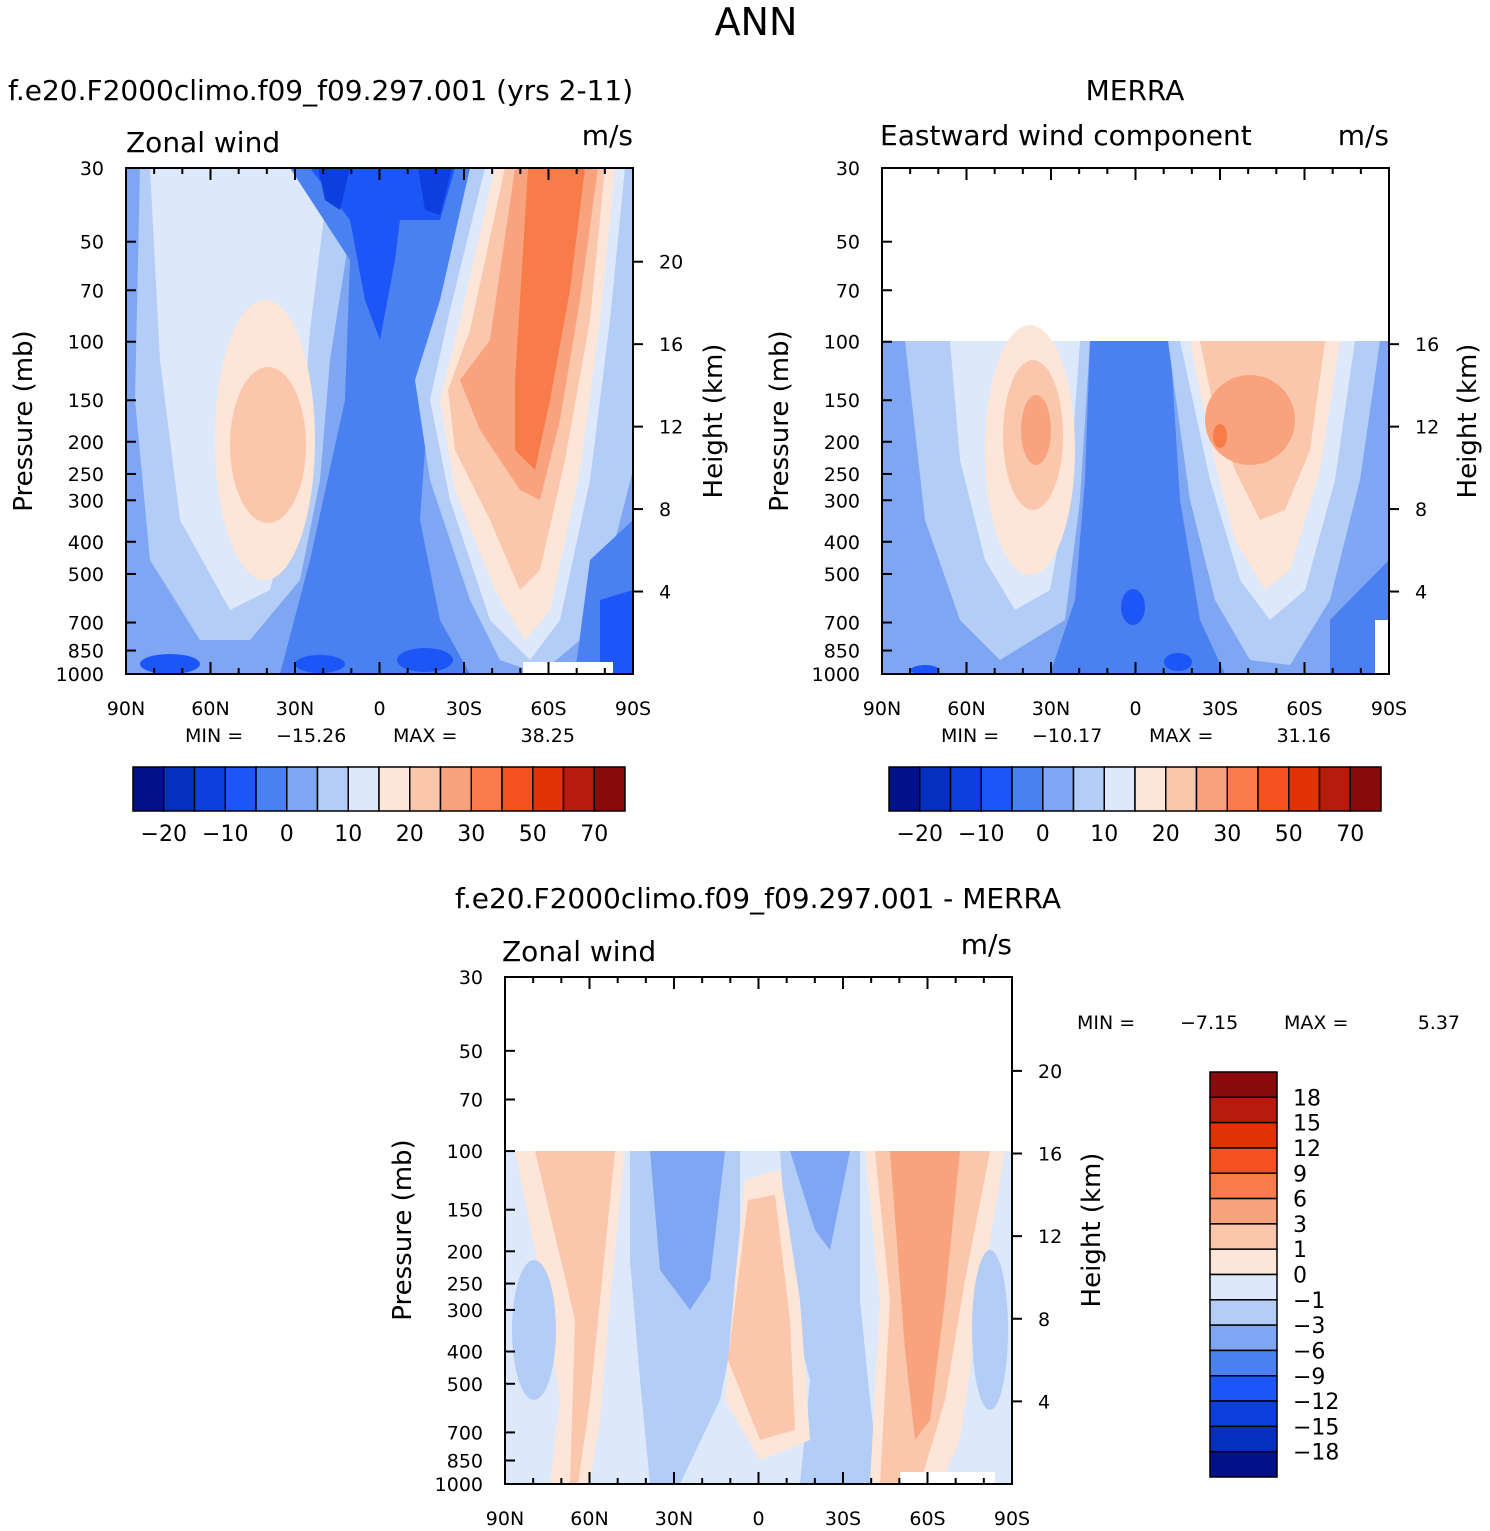  What do you see at coordinates (1092, 1230) in the screenshot?
I see `diff-ylabel-right: Height (km)` at bounding box center [1092, 1230].